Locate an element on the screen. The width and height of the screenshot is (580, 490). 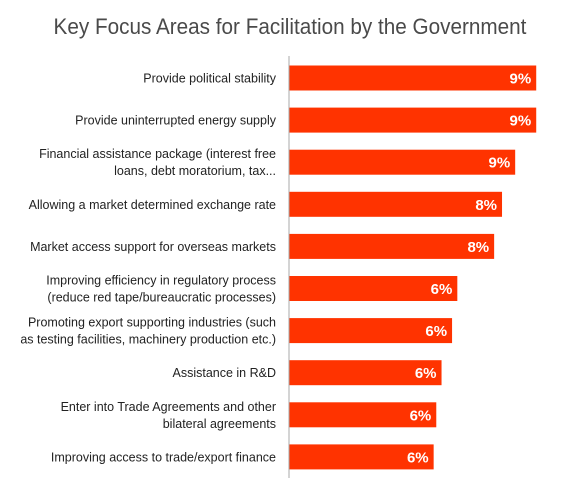
category-label-0: Provide political stability is located at coordinates (209, 79).